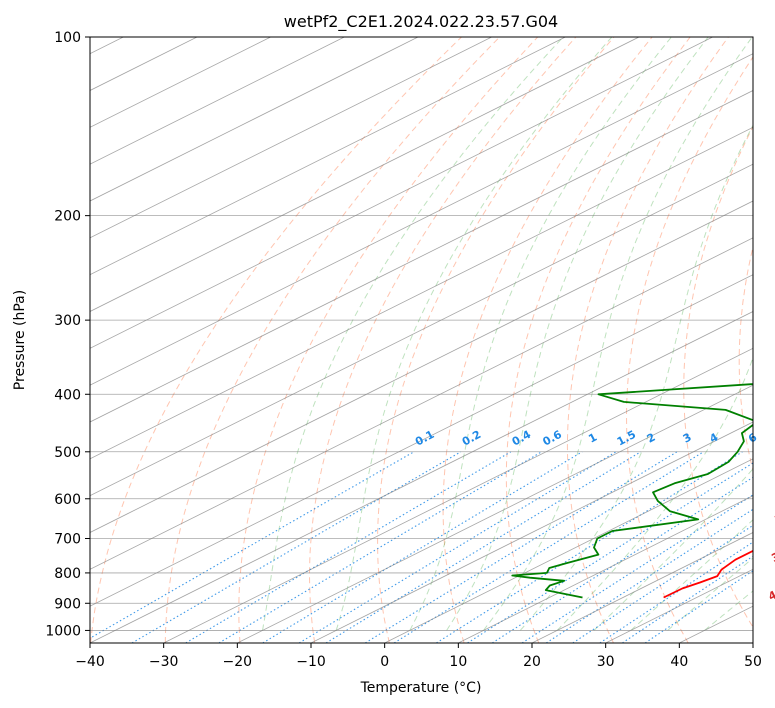 Image resolution: width=775 pixels, height=708 pixels. What do you see at coordinates (164, 662) in the screenshot?
I see `x-tick-label: −30` at bounding box center [164, 662].